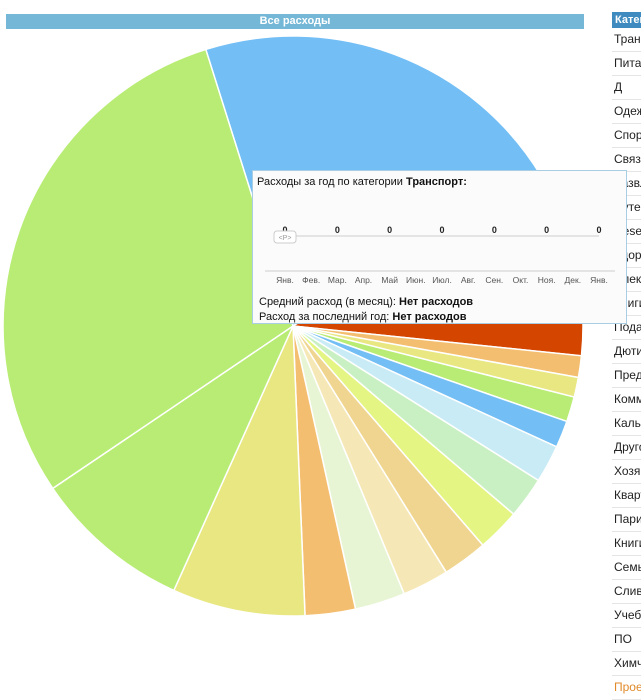  I want to click on category-list-item: Сливы, so click(626, 592).